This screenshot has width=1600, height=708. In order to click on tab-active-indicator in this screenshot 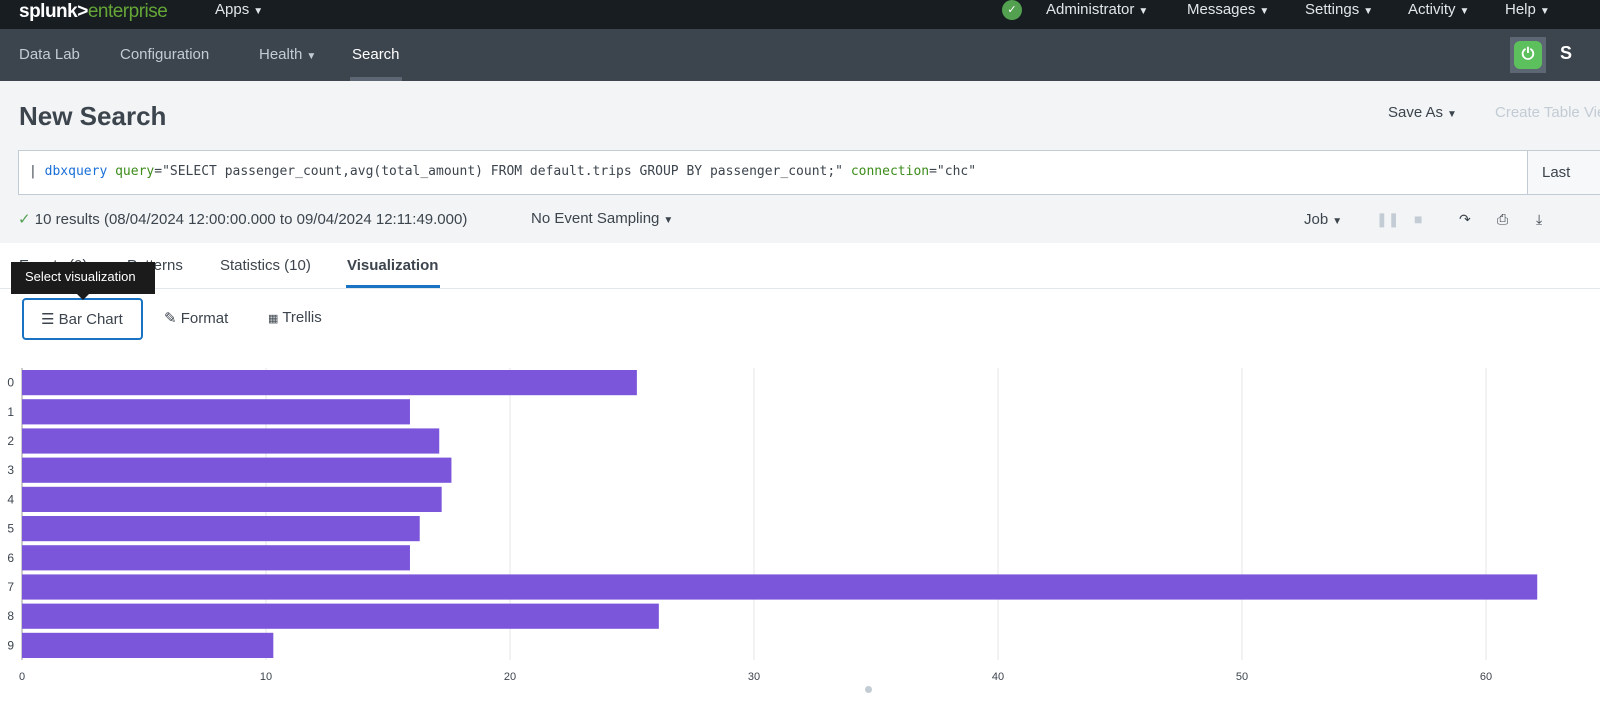, I will do `click(393, 286)`.